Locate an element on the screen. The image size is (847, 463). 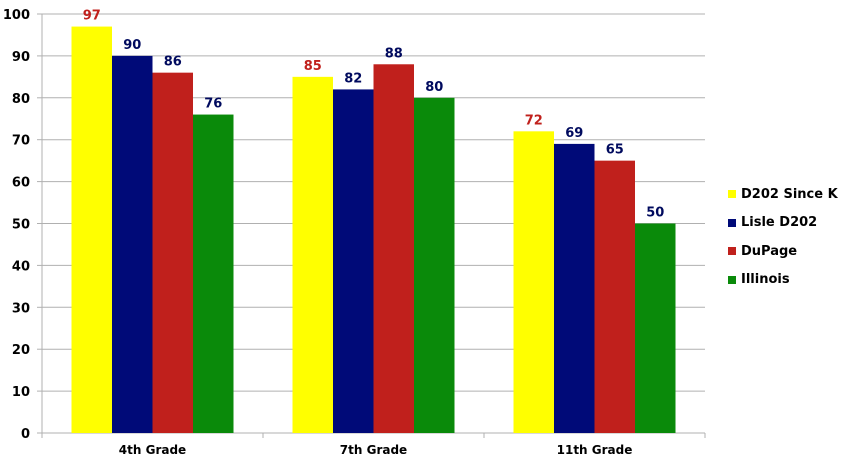
y-tick-label: 30 is located at coordinates (21, 308).